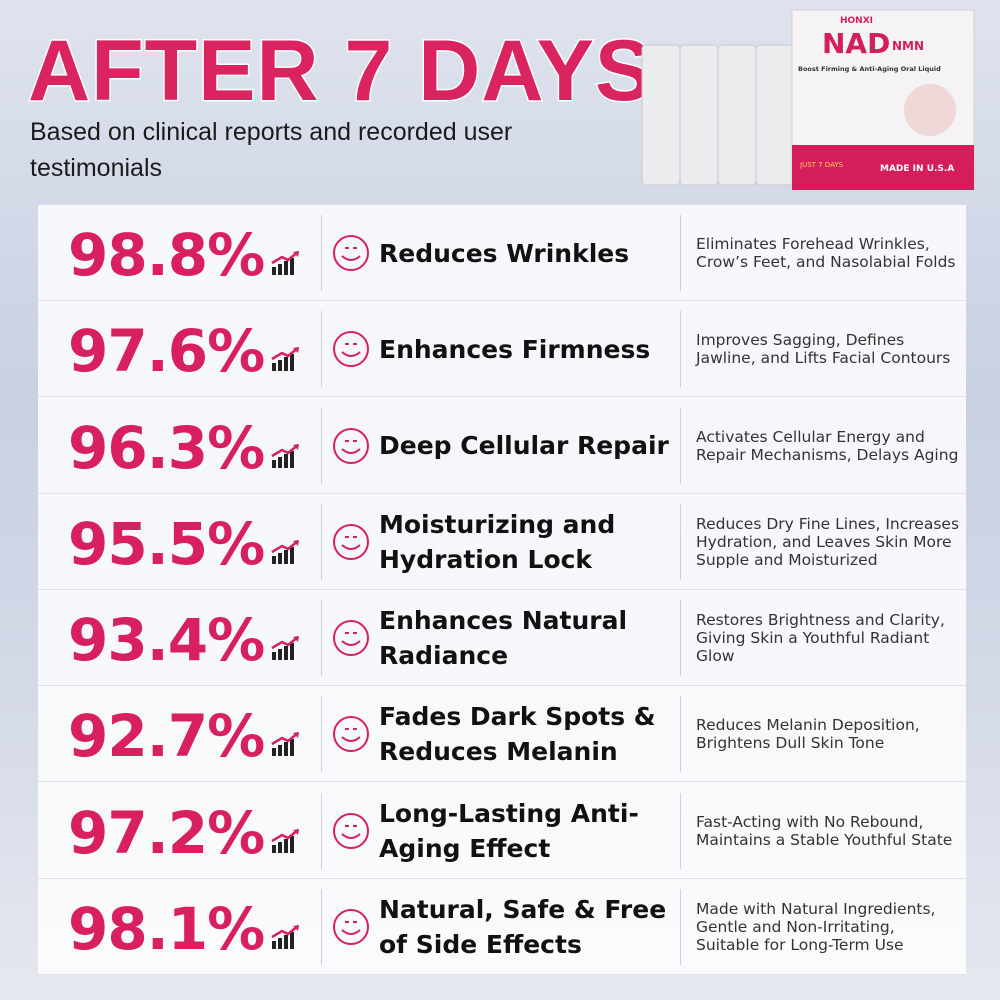  Describe the element at coordinates (166, 736) in the screenshot. I see `percentage: 92.7%` at that location.